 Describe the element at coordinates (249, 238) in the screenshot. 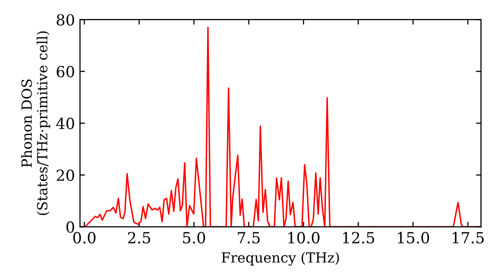

I see `x-tick-label: 7.5` at that location.